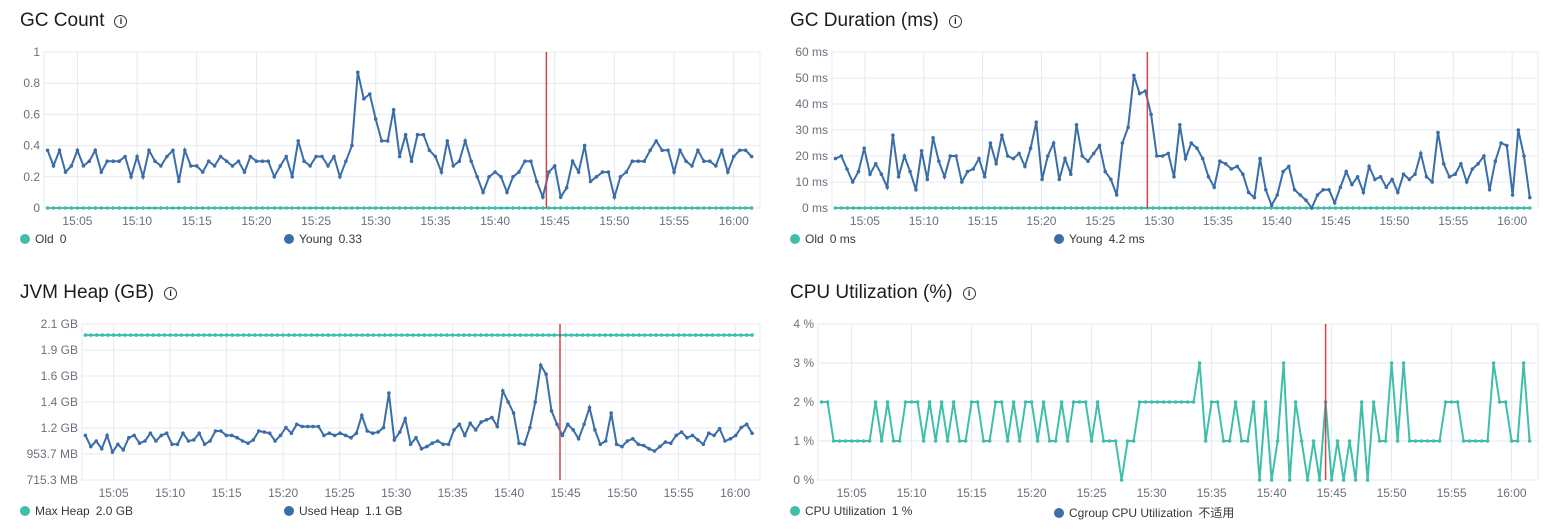 The width and height of the screenshot is (1550, 530). What do you see at coordinates (851, 511) in the screenshot?
I see `legend-item-cpu-utilization: CPU Utilization 1 %` at bounding box center [851, 511].